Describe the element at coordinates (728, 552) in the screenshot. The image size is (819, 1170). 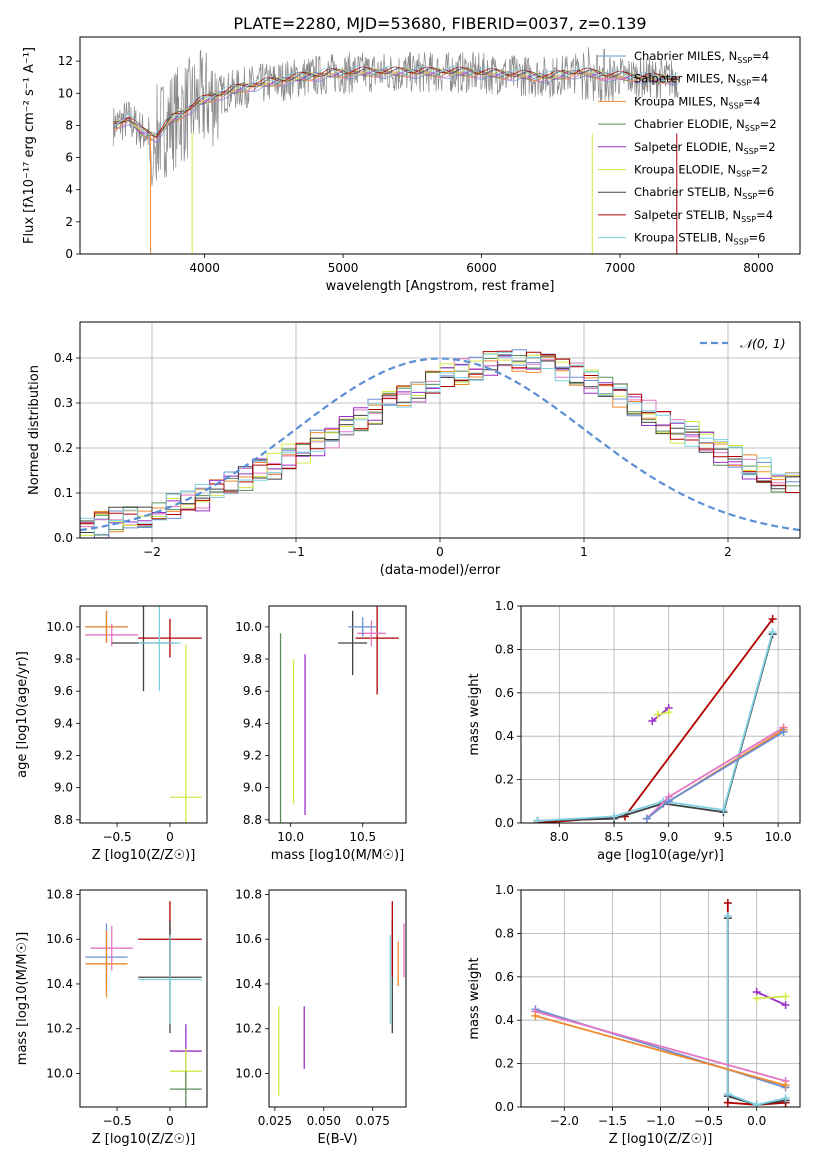
I see `x-tick-label: 2` at that location.